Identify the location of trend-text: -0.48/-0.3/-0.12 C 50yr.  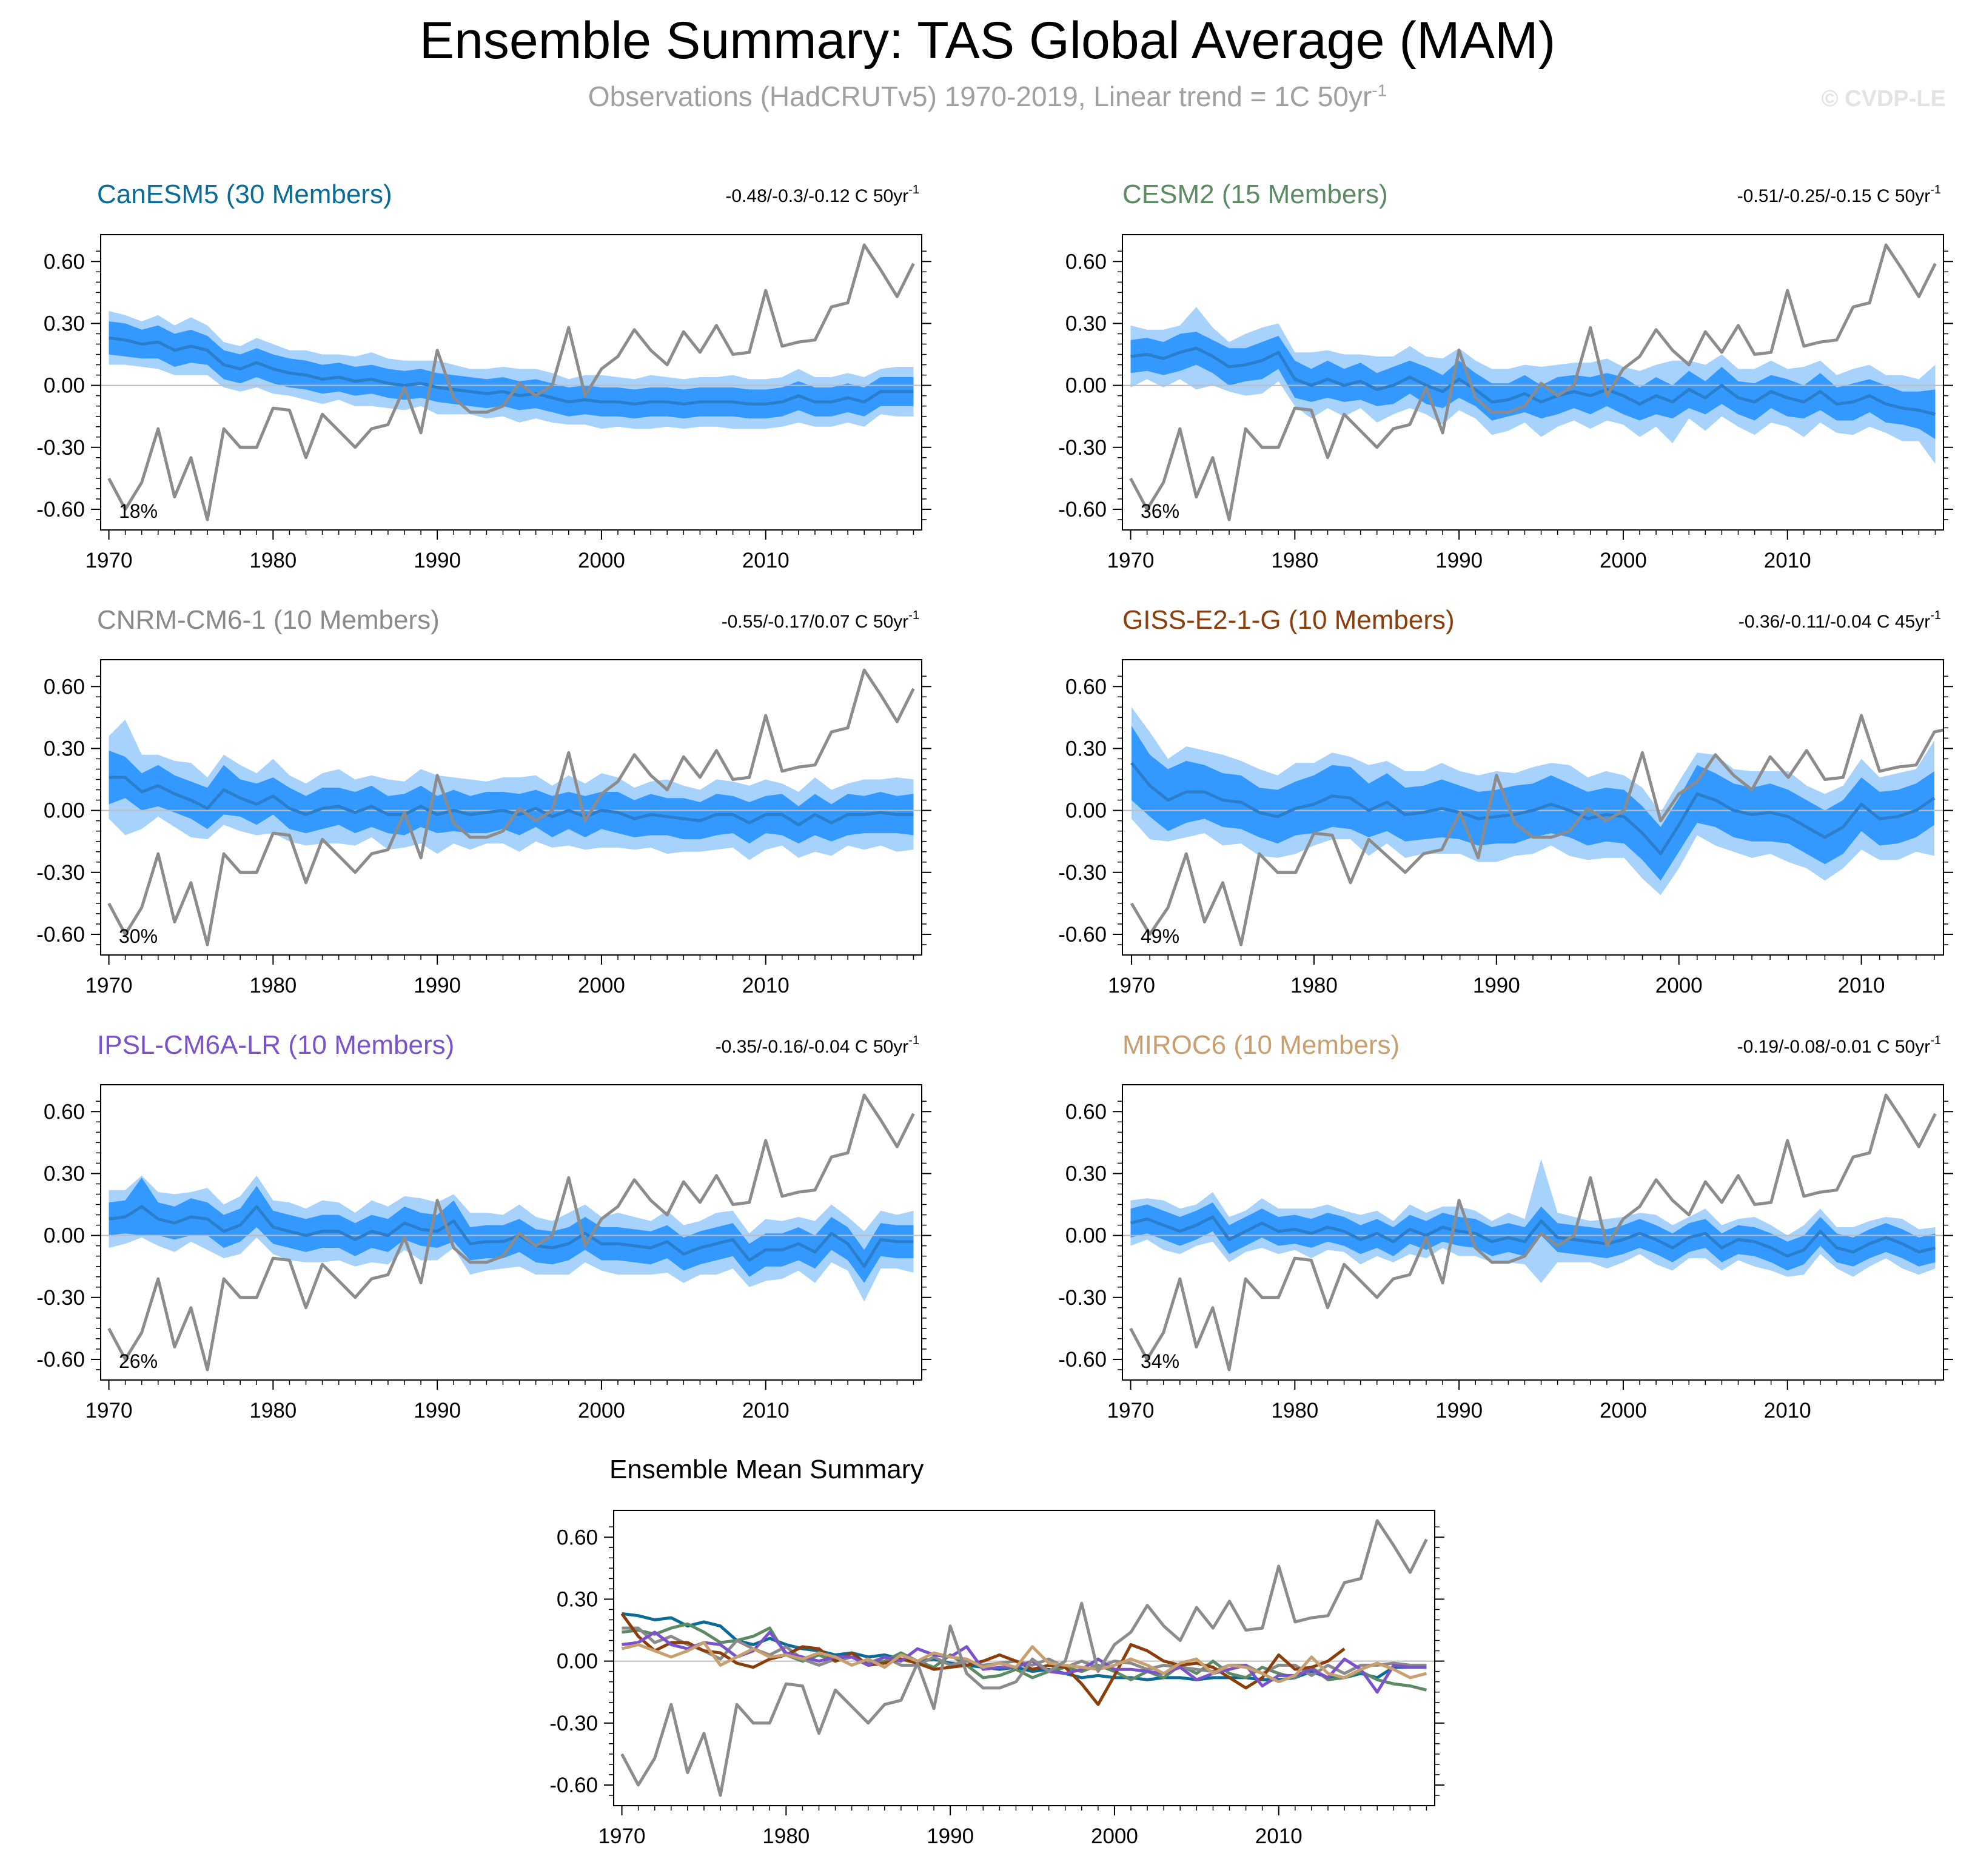
(817, 196).